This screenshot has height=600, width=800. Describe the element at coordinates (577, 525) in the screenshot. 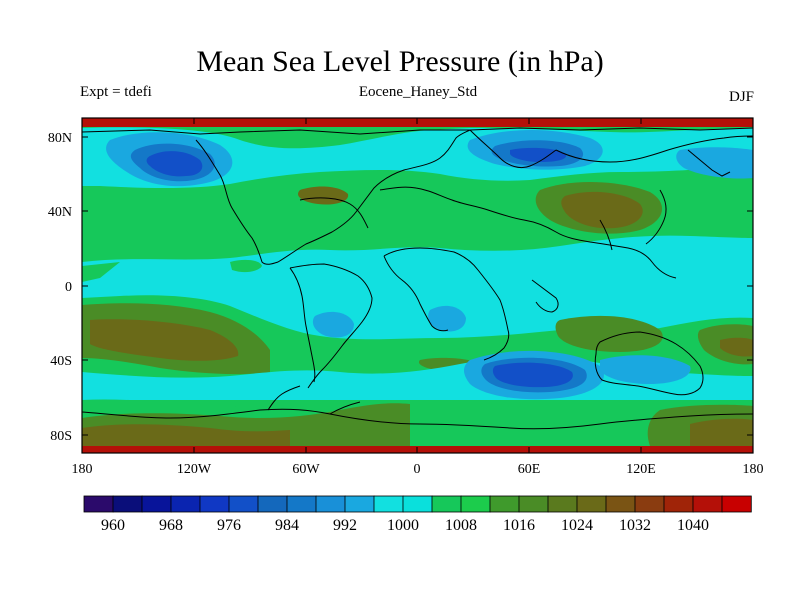

I see `colorbar-label: 1024` at that location.